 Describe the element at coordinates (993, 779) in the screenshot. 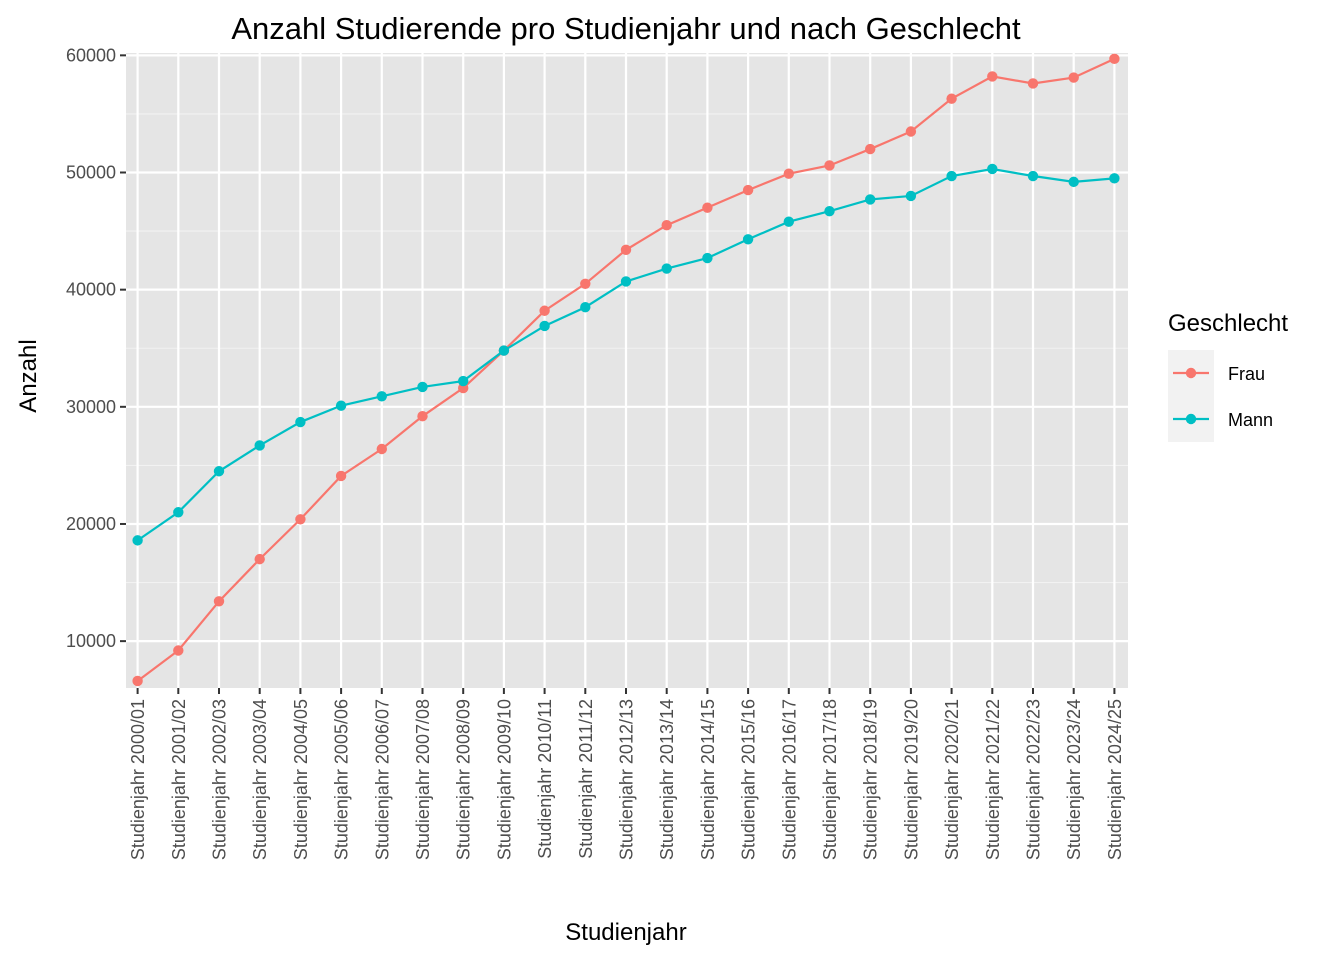

I see `x-tick-label: Studienjahr 2021/22` at that location.